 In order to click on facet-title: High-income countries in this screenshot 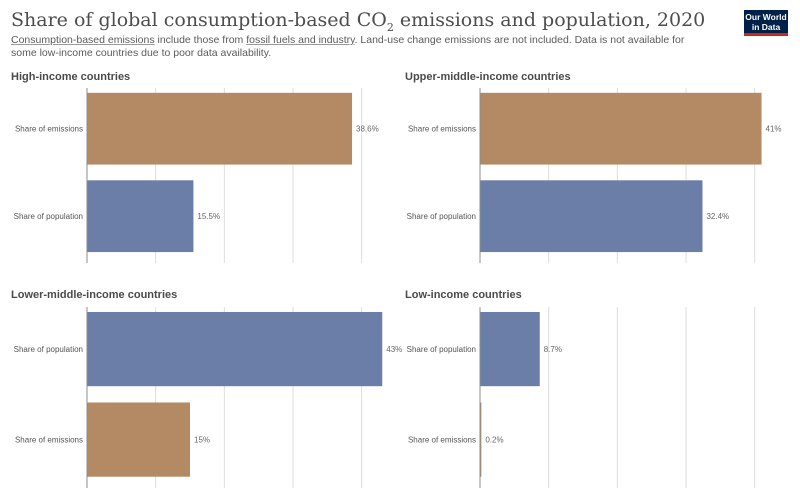, I will do `click(70, 77)`.